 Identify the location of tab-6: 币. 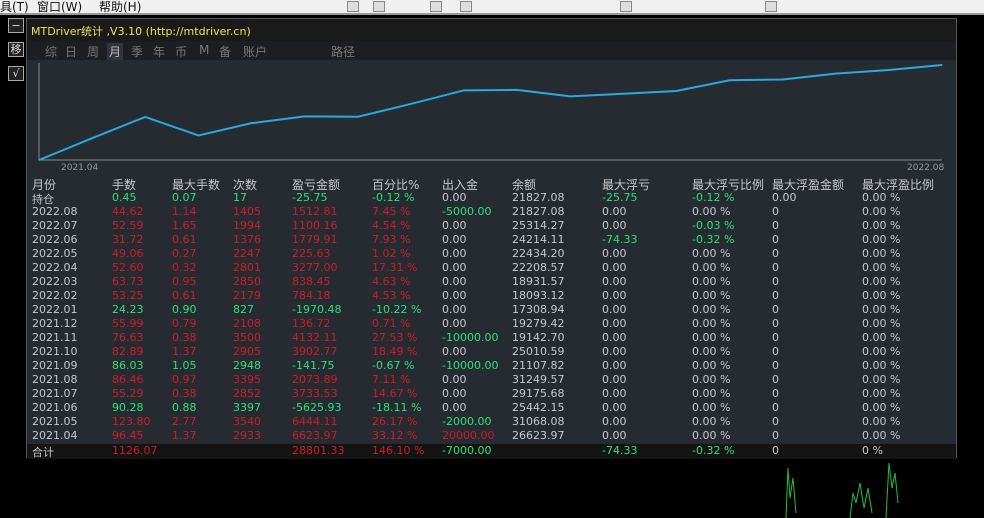
(181, 52).